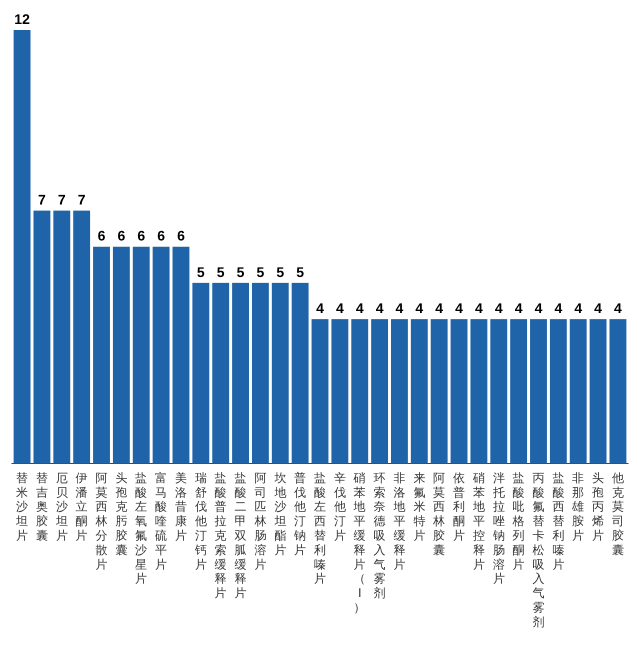 This screenshot has height=648, width=640. Describe the element at coordinates (399, 521) in the screenshot. I see `x-tick-label: 非洛地平缓释片` at that location.